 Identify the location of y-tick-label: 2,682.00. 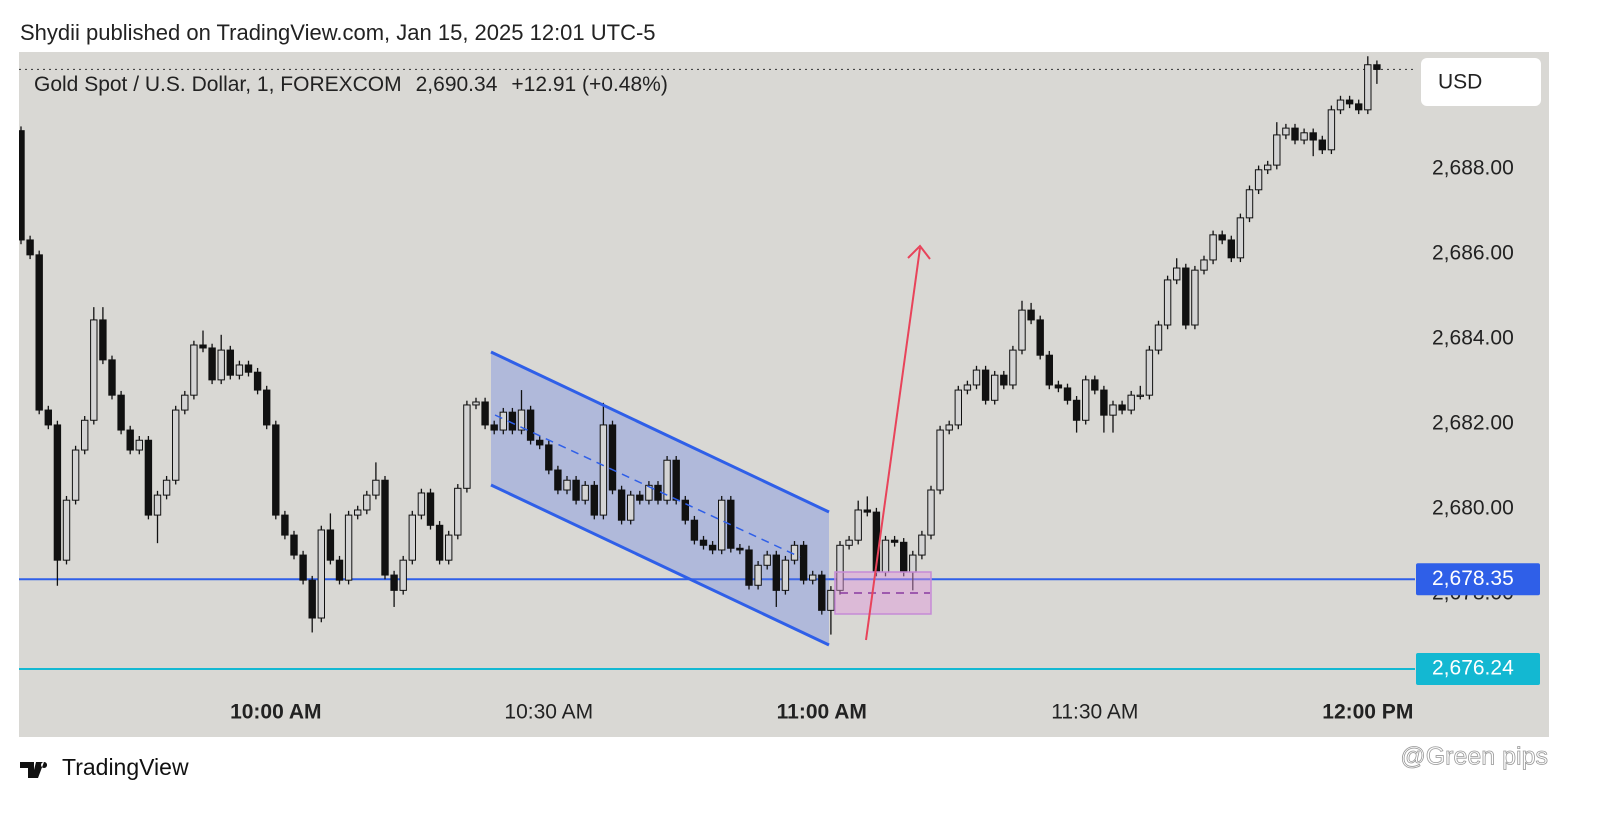
(1473, 423).